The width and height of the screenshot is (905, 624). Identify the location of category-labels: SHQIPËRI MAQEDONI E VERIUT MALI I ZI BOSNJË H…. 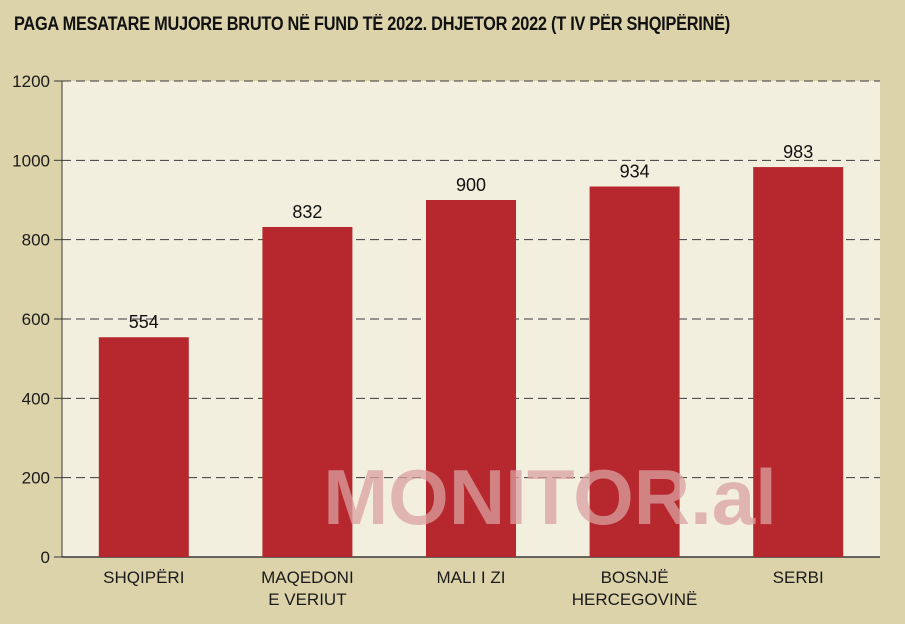
(463, 588).